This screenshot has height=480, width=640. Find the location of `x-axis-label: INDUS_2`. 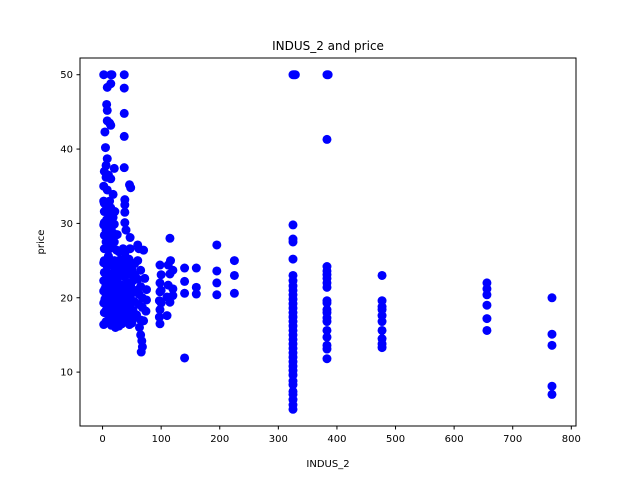

x-axis-label: INDUS_2 is located at coordinates (327, 464).